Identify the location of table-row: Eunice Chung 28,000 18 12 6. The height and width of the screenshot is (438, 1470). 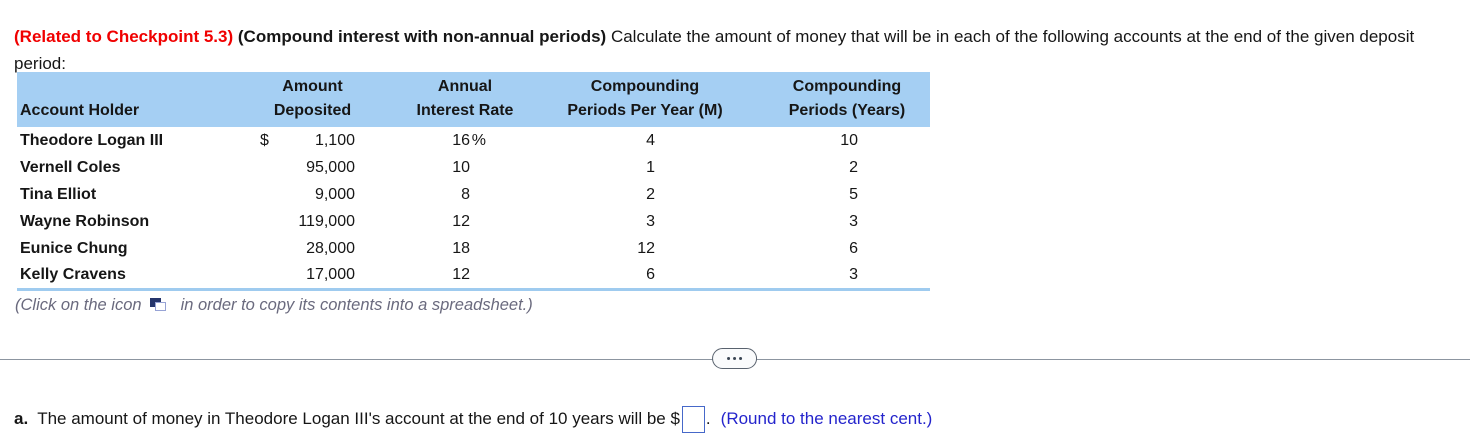
(473, 248).